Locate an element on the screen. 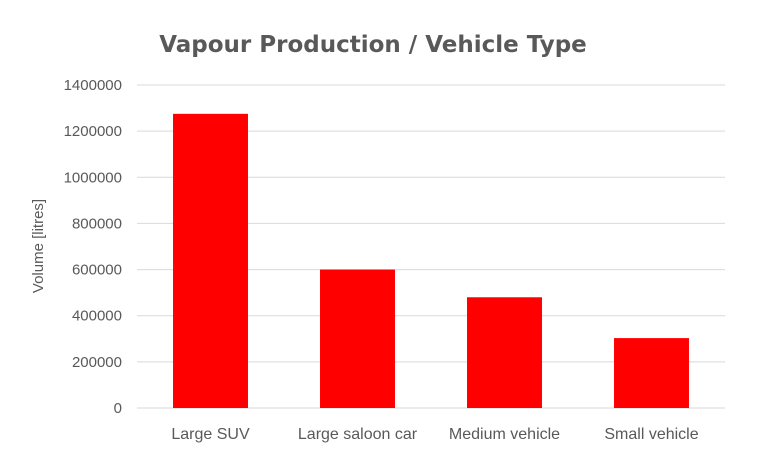  bar-medium-vehicle is located at coordinates (504, 352).